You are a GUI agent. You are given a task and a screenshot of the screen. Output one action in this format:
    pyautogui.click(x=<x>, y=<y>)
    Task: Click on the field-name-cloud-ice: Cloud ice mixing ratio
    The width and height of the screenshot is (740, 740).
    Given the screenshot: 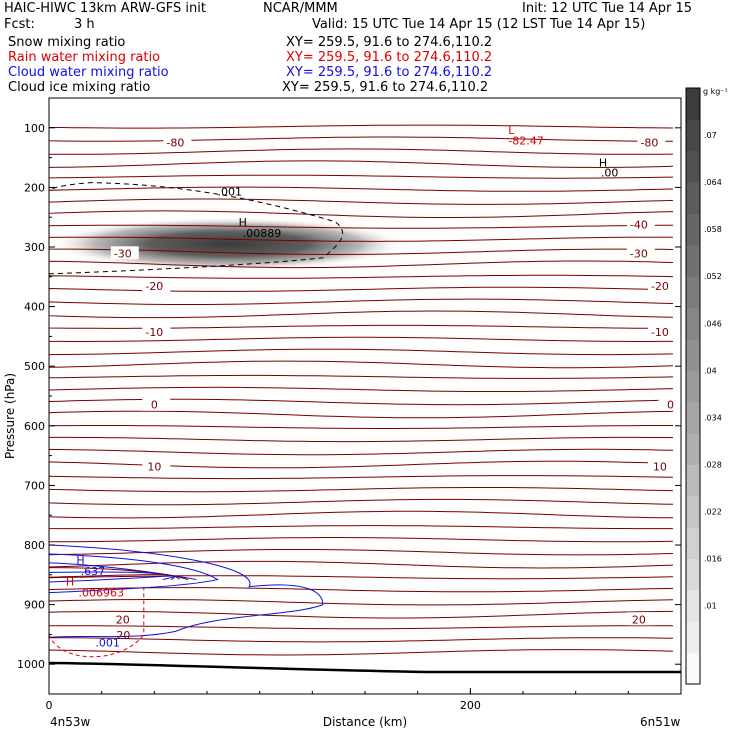 What is the action you would take?
    pyautogui.click(x=79, y=87)
    